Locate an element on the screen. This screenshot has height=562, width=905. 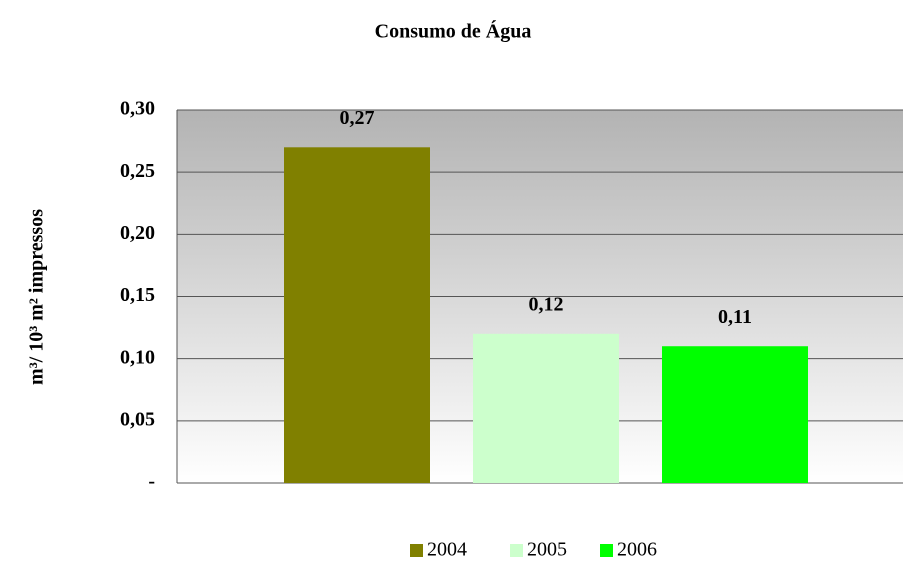
value-label: 0,11 is located at coordinates (735, 317).